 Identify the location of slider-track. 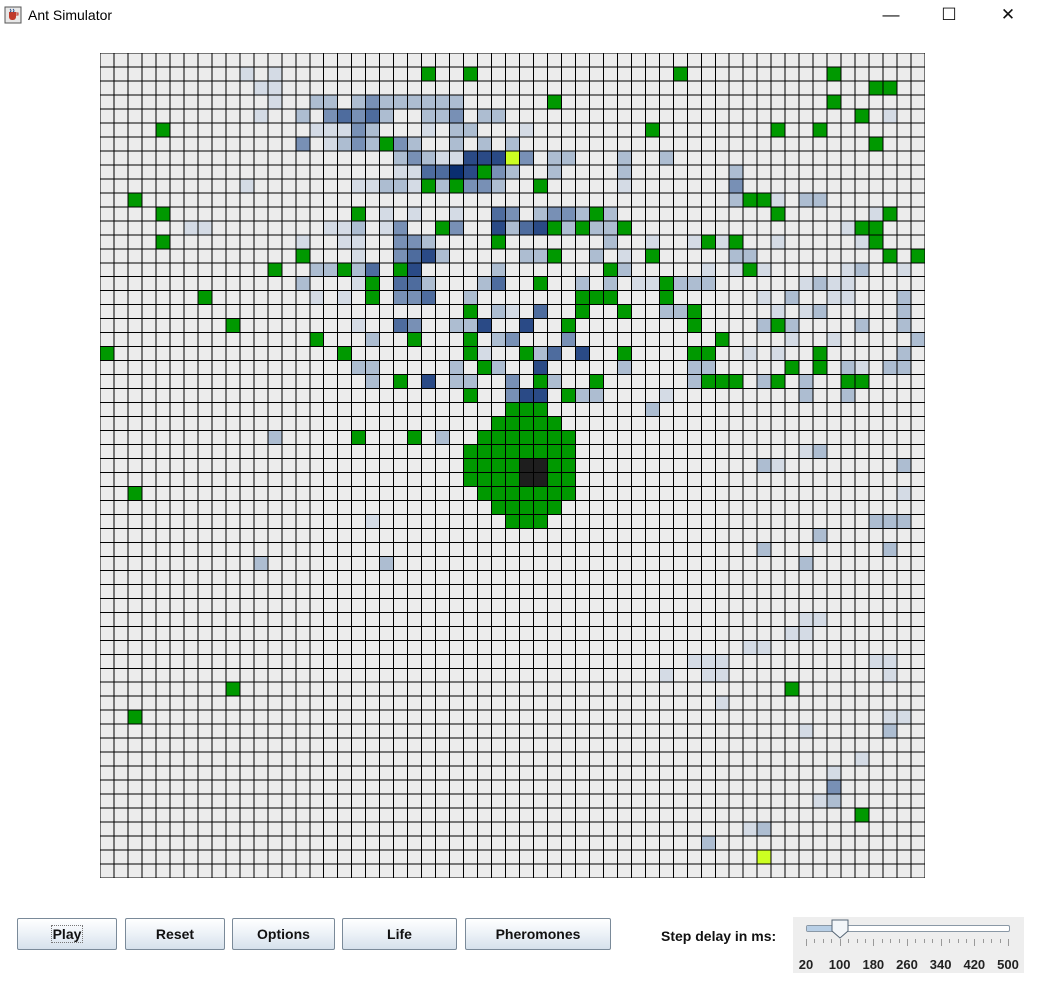
(908, 928).